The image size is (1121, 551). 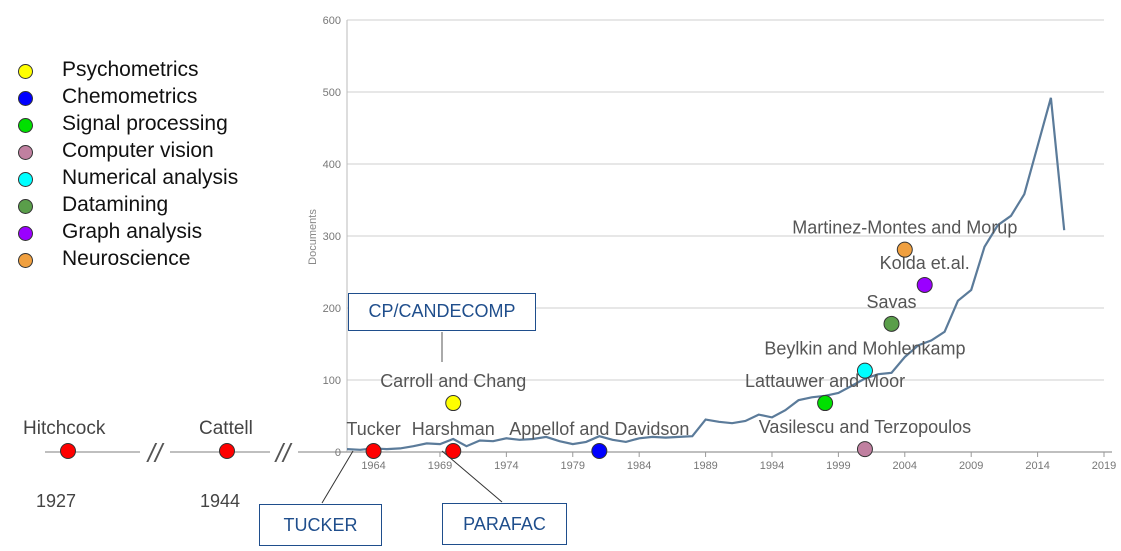 I want to click on y-tick-label: 600, so click(x=332, y=21).